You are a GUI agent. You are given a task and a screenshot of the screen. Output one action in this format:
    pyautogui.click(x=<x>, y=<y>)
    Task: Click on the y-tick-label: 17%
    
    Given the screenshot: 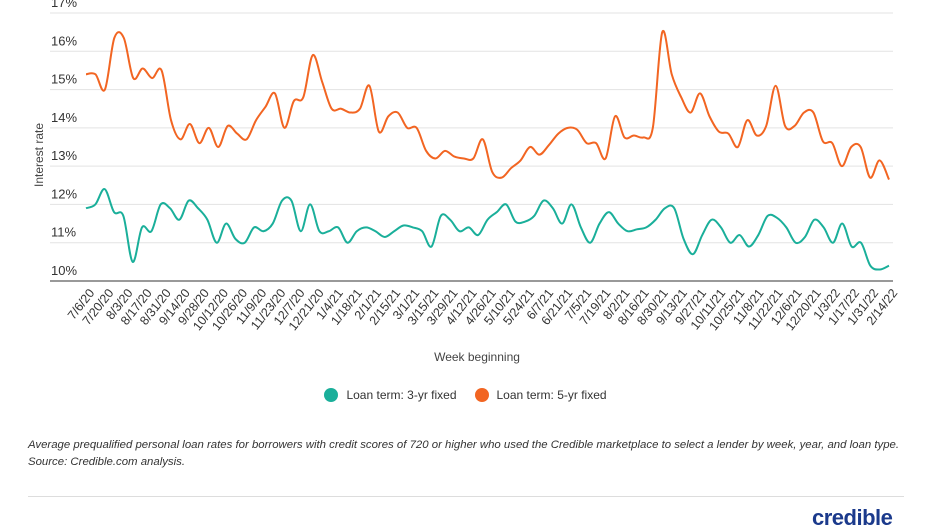 What is the action you would take?
    pyautogui.click(x=64, y=5)
    